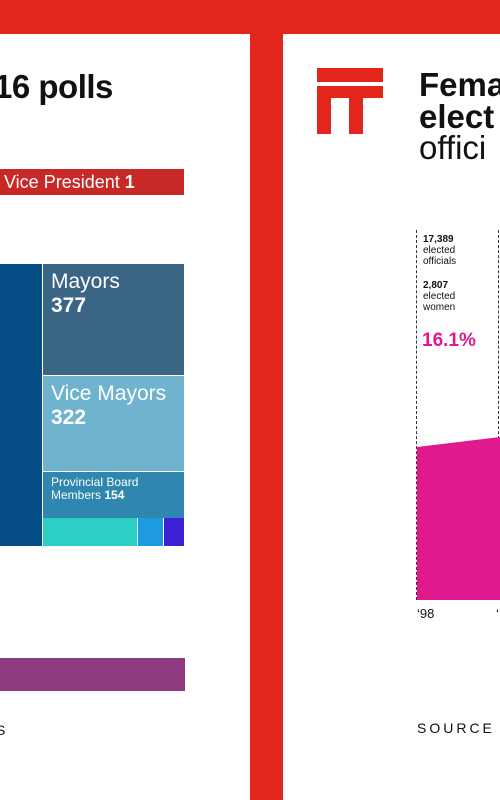  What do you see at coordinates (426, 613) in the screenshot?
I see `x-tick-98: ‘98` at bounding box center [426, 613].